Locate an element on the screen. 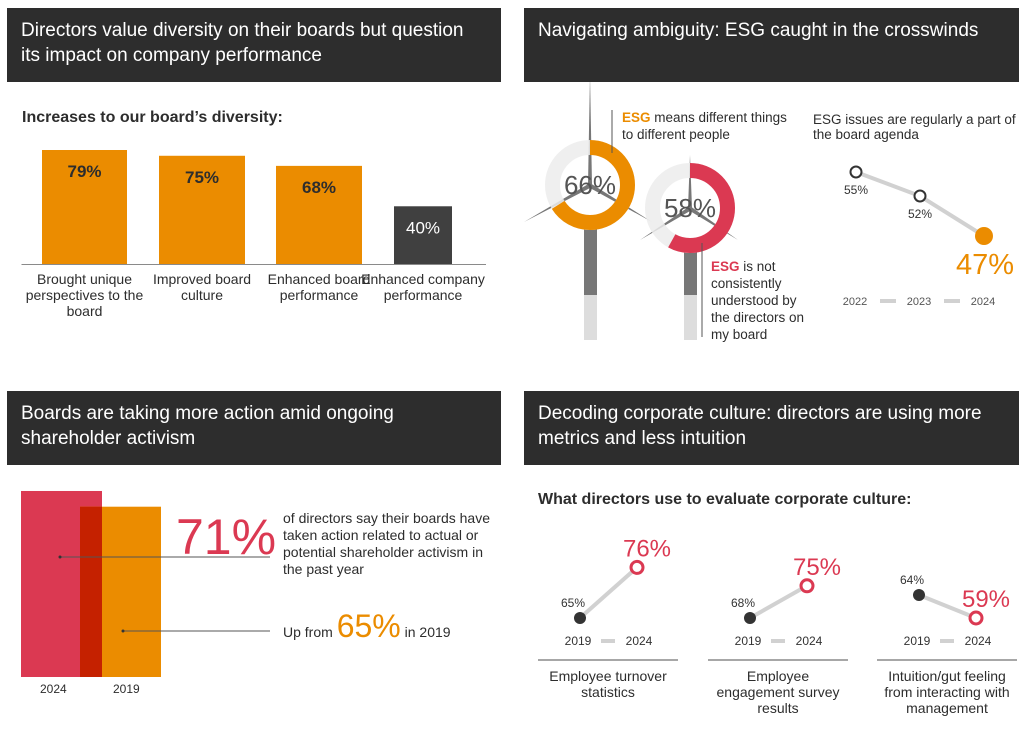 Image resolution: width=1024 pixels, height=735 pixels. donut-value-label: 66% is located at coordinates (590, 185).